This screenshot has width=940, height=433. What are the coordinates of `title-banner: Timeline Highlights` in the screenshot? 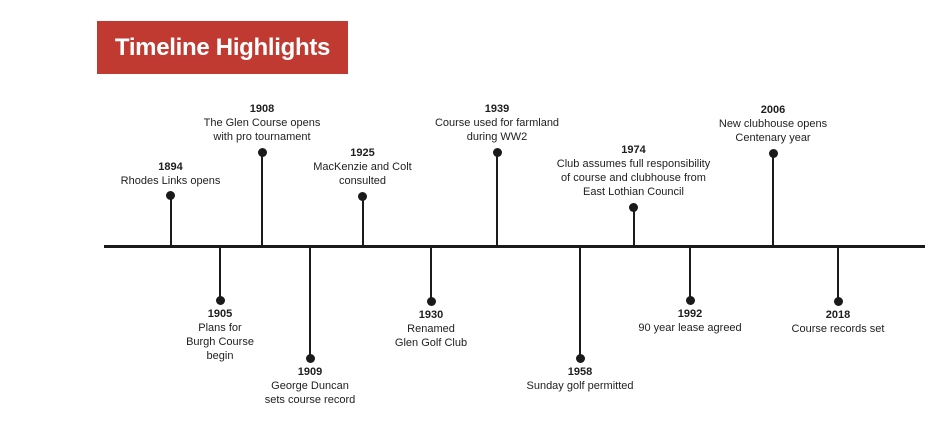 It's located at (222, 47).